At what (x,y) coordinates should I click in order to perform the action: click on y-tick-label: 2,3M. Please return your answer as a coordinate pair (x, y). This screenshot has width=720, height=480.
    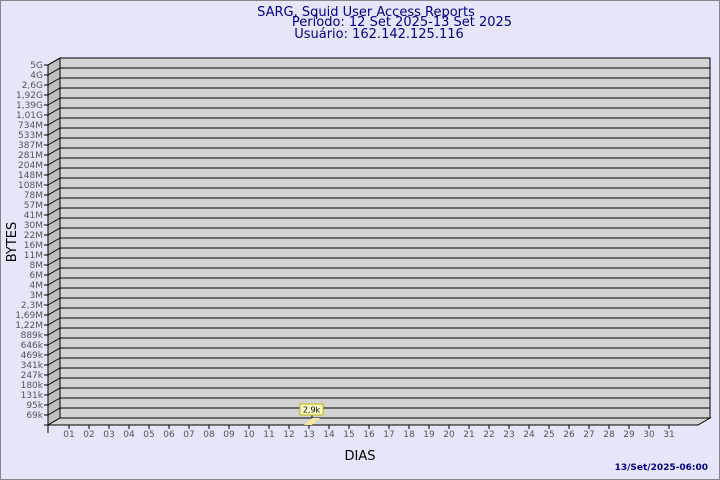
    Looking at the image, I should click on (32, 306).